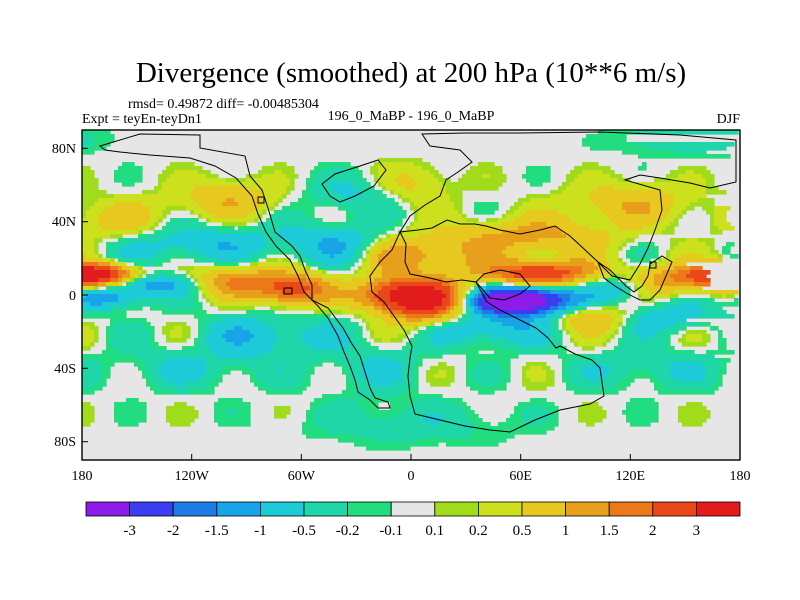 This screenshot has width=800, height=600. Describe the element at coordinates (192, 476) in the screenshot. I see `x-tick-label: 120W` at that location.